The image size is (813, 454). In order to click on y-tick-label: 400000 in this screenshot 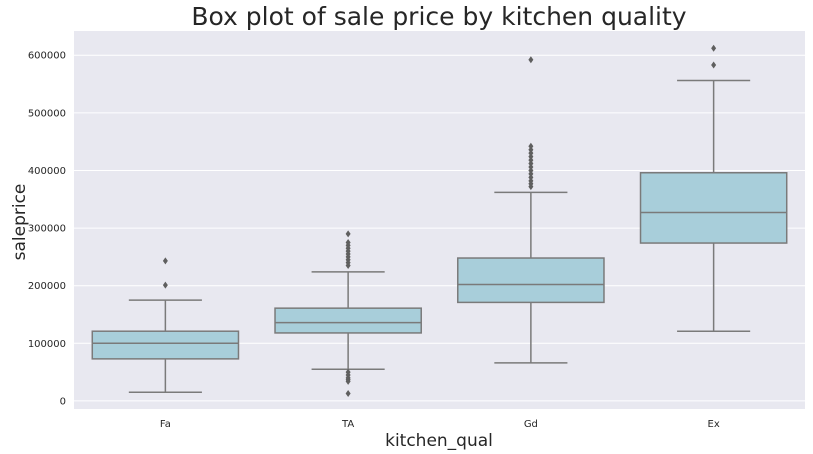, I will do `click(47, 171)`.